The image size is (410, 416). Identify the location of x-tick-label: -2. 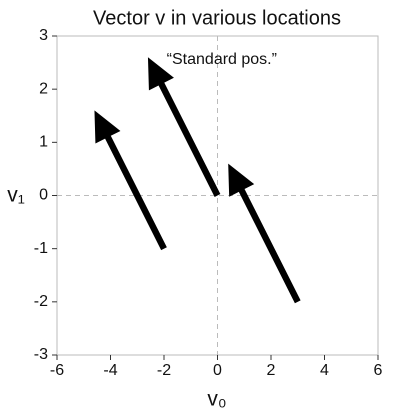
(164, 370).